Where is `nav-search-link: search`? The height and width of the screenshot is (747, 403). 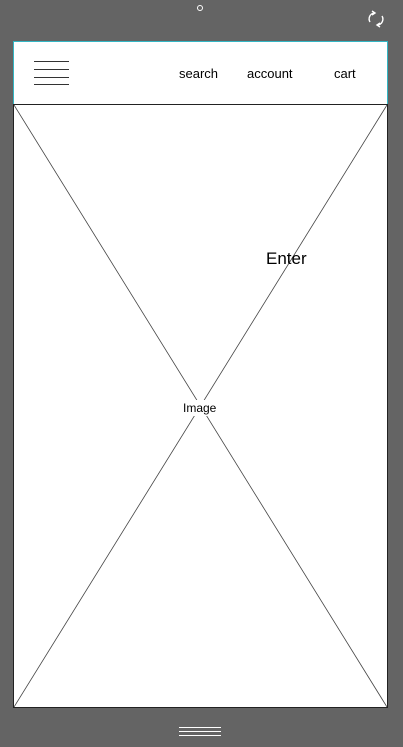 nav-search-link: search is located at coordinates (199, 73).